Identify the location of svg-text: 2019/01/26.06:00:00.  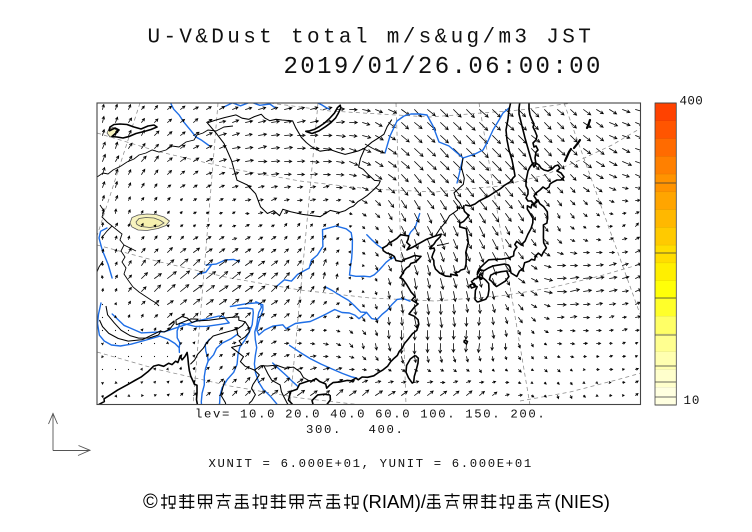
(443, 67).